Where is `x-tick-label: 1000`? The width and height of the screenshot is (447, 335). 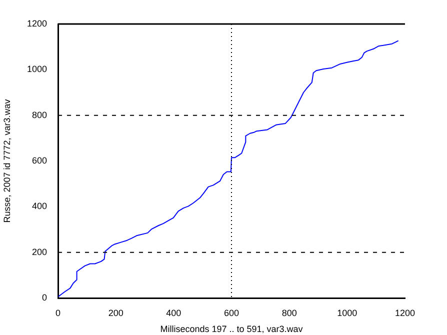 x-tick-label: 1000 is located at coordinates (347, 313).